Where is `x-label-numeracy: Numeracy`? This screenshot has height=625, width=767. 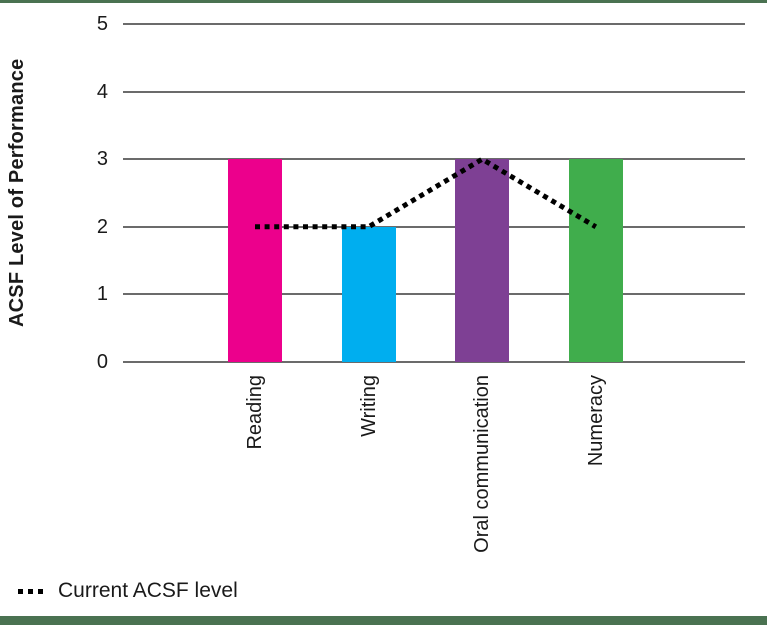 x-label-numeracy: Numeracy is located at coordinates (595, 421).